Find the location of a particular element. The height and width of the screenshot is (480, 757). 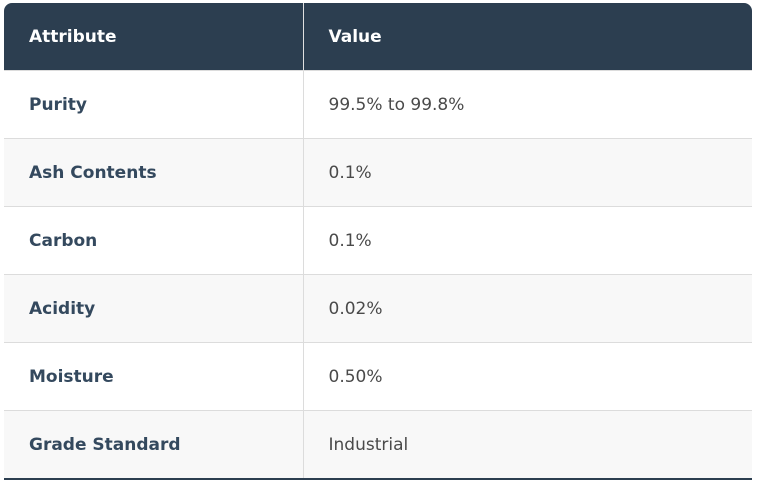

table-row: Carbon 0.1% is located at coordinates (378, 240).